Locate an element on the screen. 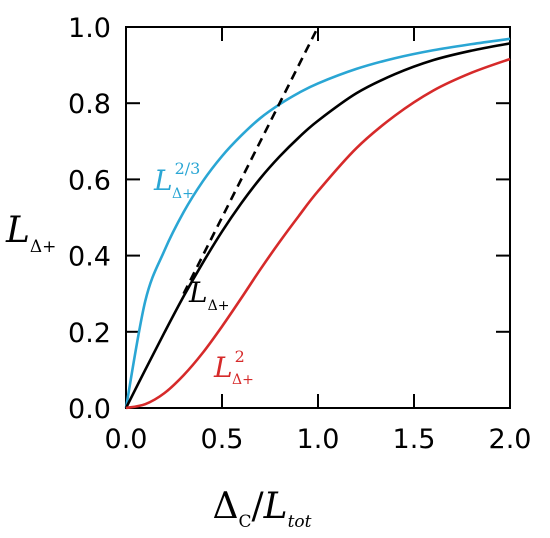 This screenshot has width=550, height=538. series-label-blue-sub: Δ+ is located at coordinates (183, 194).